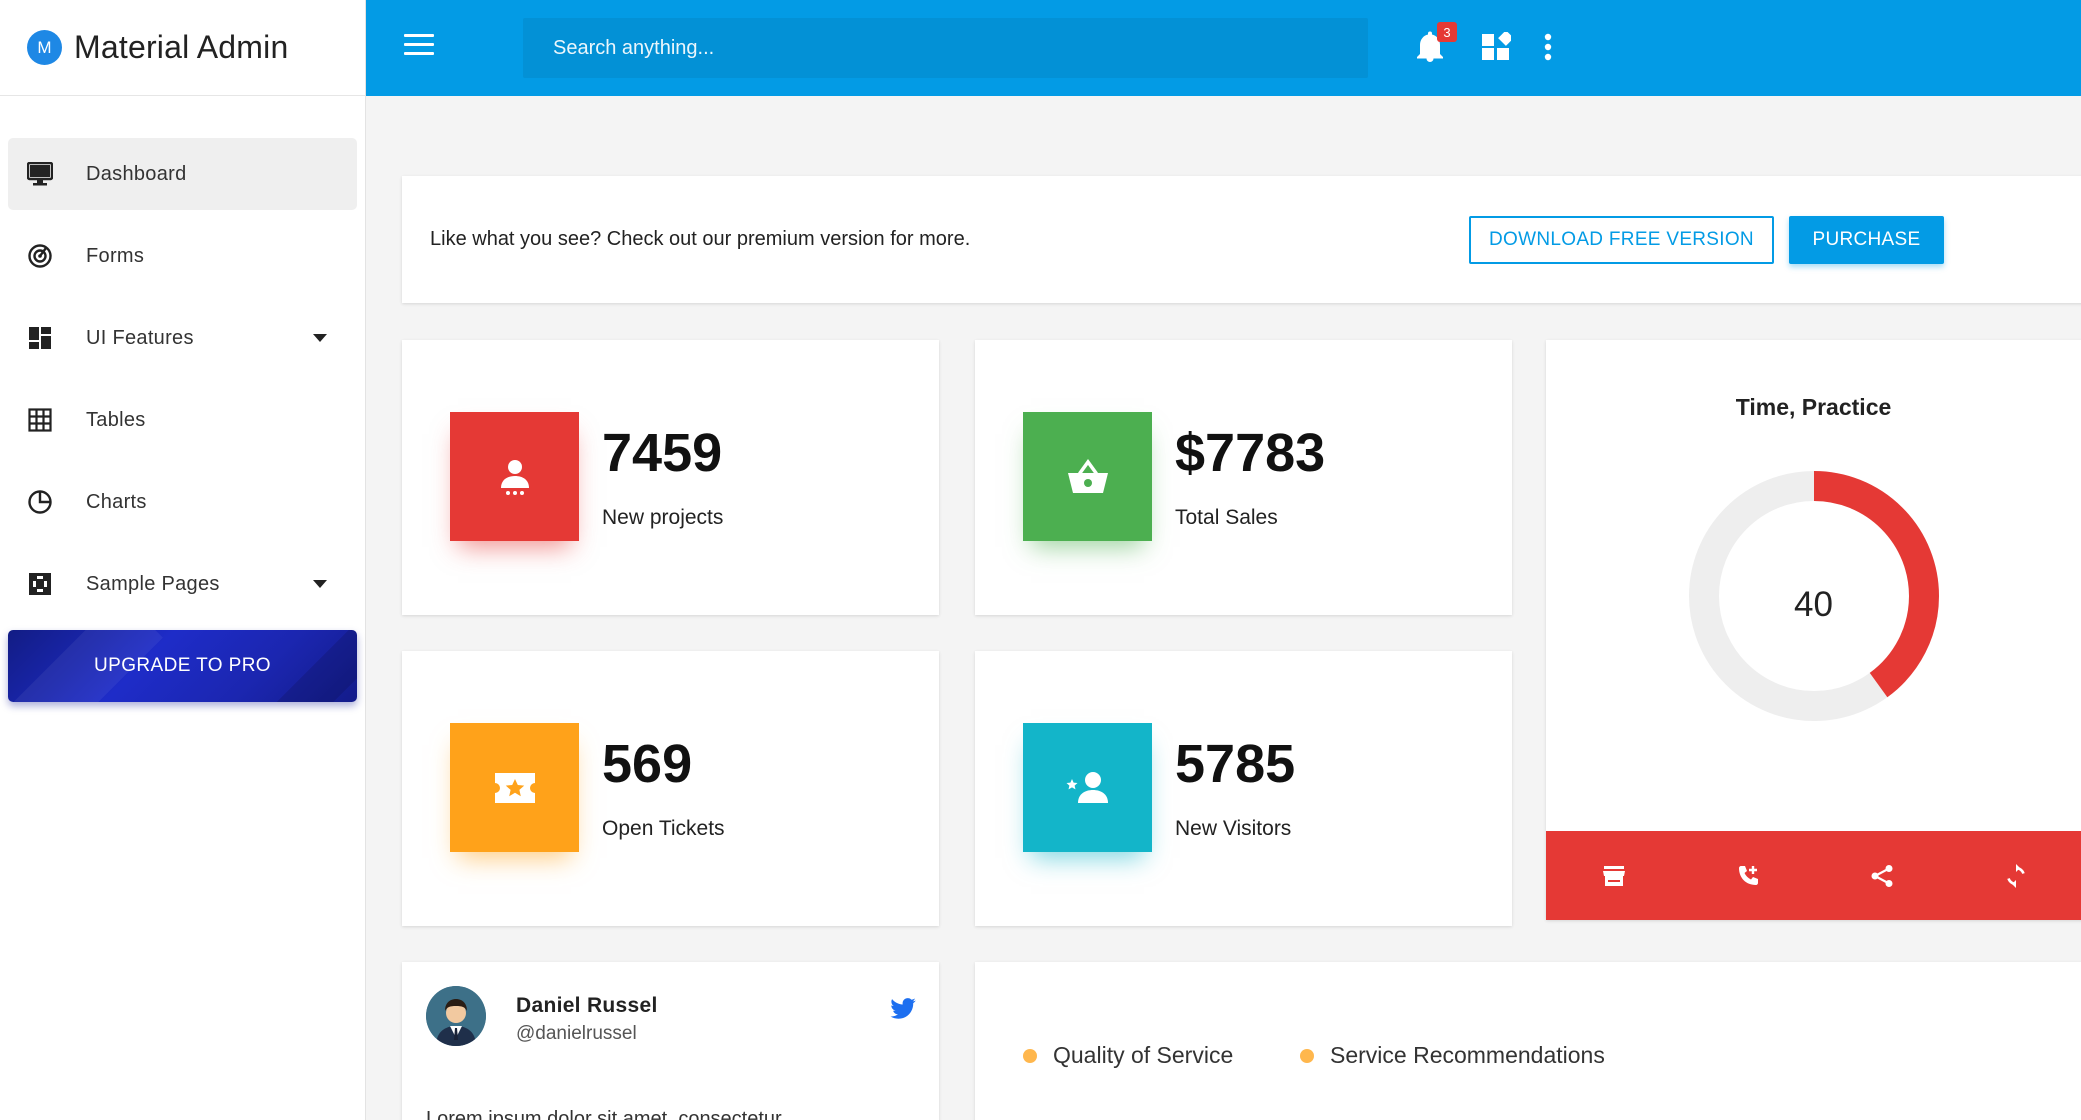  Describe the element at coordinates (1250, 453) in the screenshot. I see `stat-value: $7783` at that location.